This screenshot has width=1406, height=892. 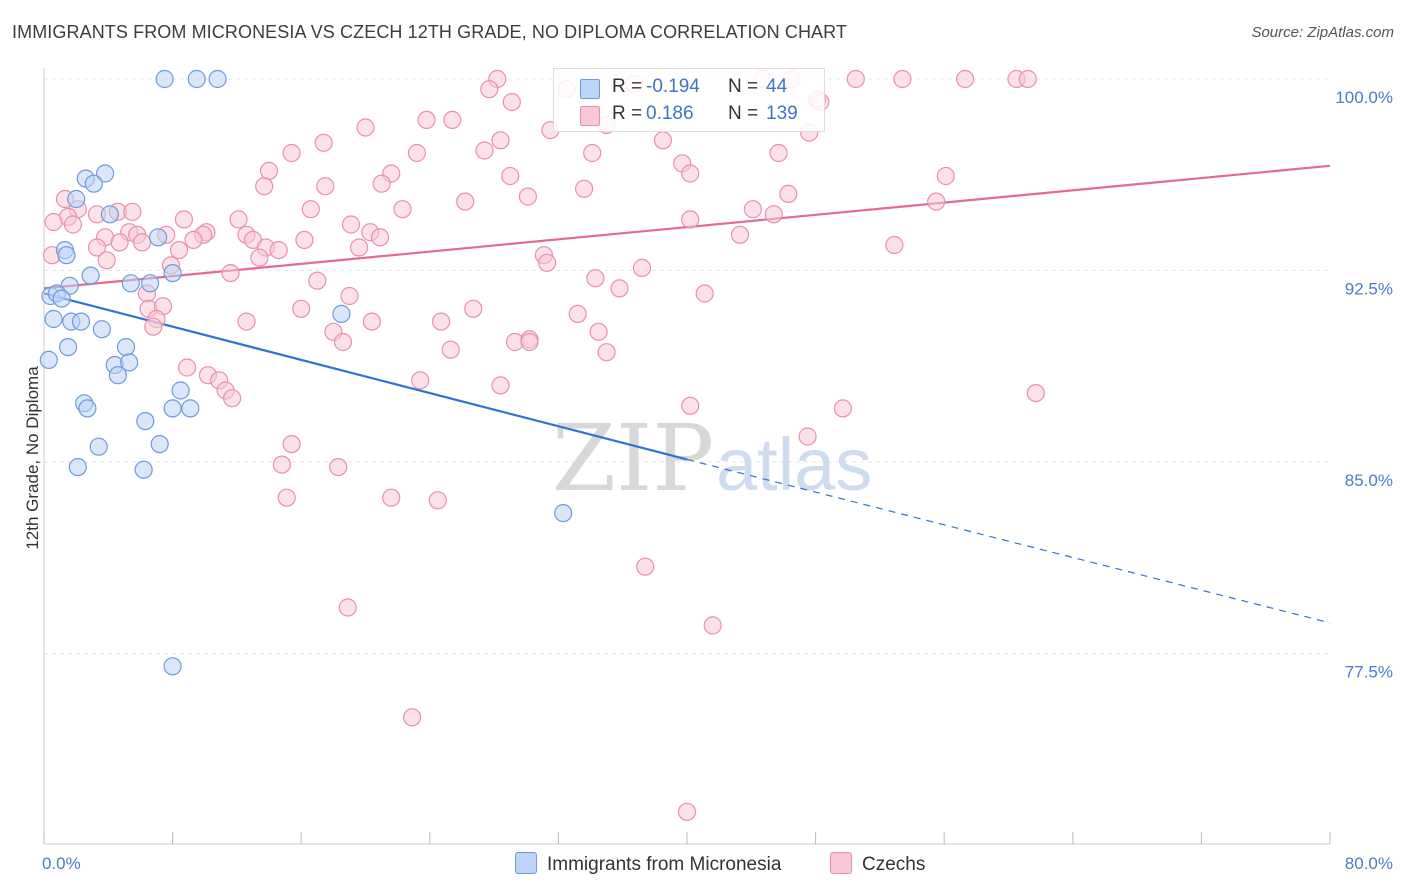 I want to click on y-tick-label: 92.5%, so click(x=1369, y=289).